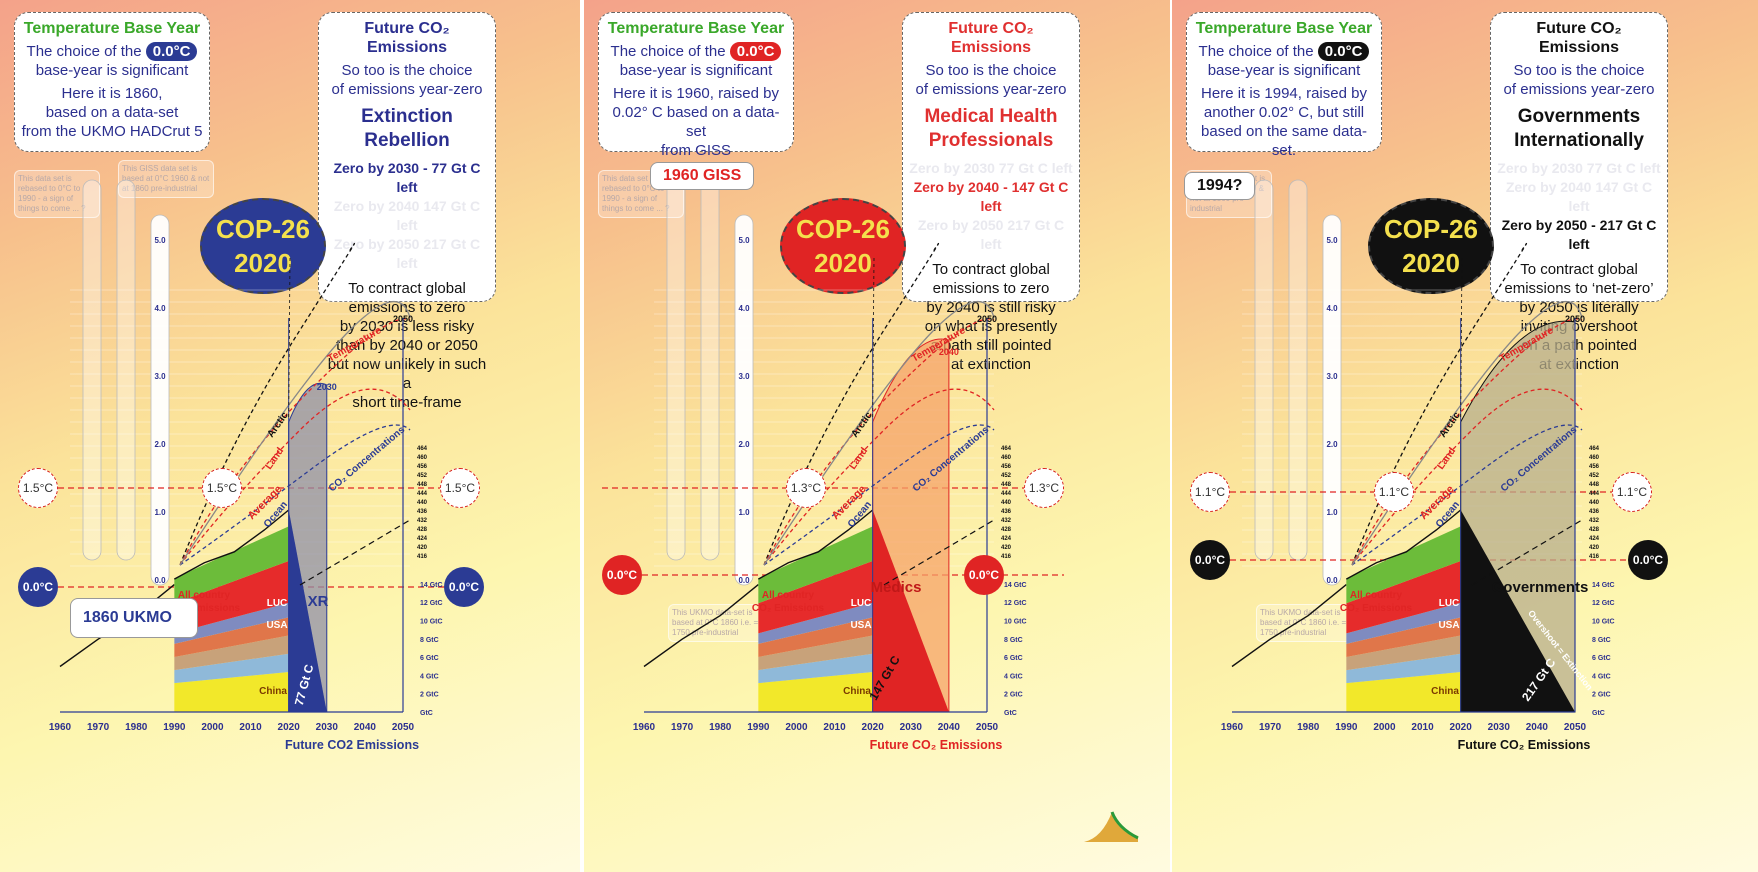  Describe the element at coordinates (991, 234) in the screenshot. I see `zero-option: Zero by 2050 217 Gt C left` at that location.